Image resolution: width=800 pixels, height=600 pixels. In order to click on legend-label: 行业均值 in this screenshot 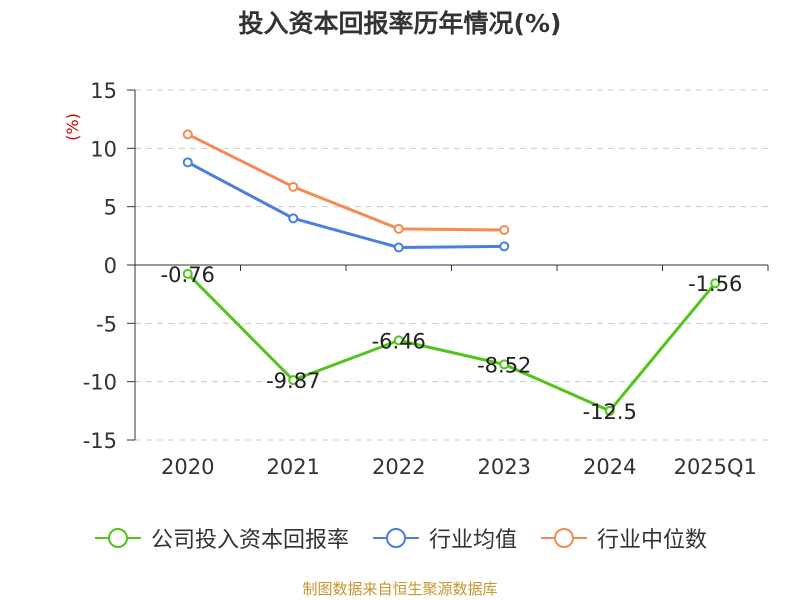, I will do `click(472, 540)`.